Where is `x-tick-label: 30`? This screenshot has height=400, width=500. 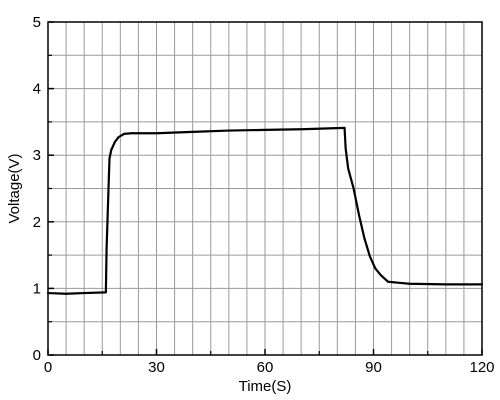 x-tick-label: 30 is located at coordinates (156, 367).